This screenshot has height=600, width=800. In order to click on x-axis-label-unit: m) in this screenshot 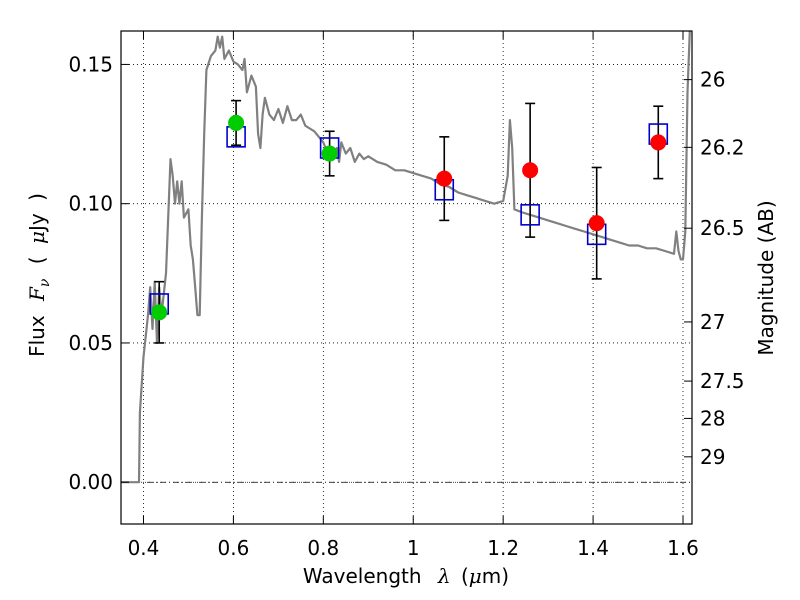, I will do `click(495, 576)`.